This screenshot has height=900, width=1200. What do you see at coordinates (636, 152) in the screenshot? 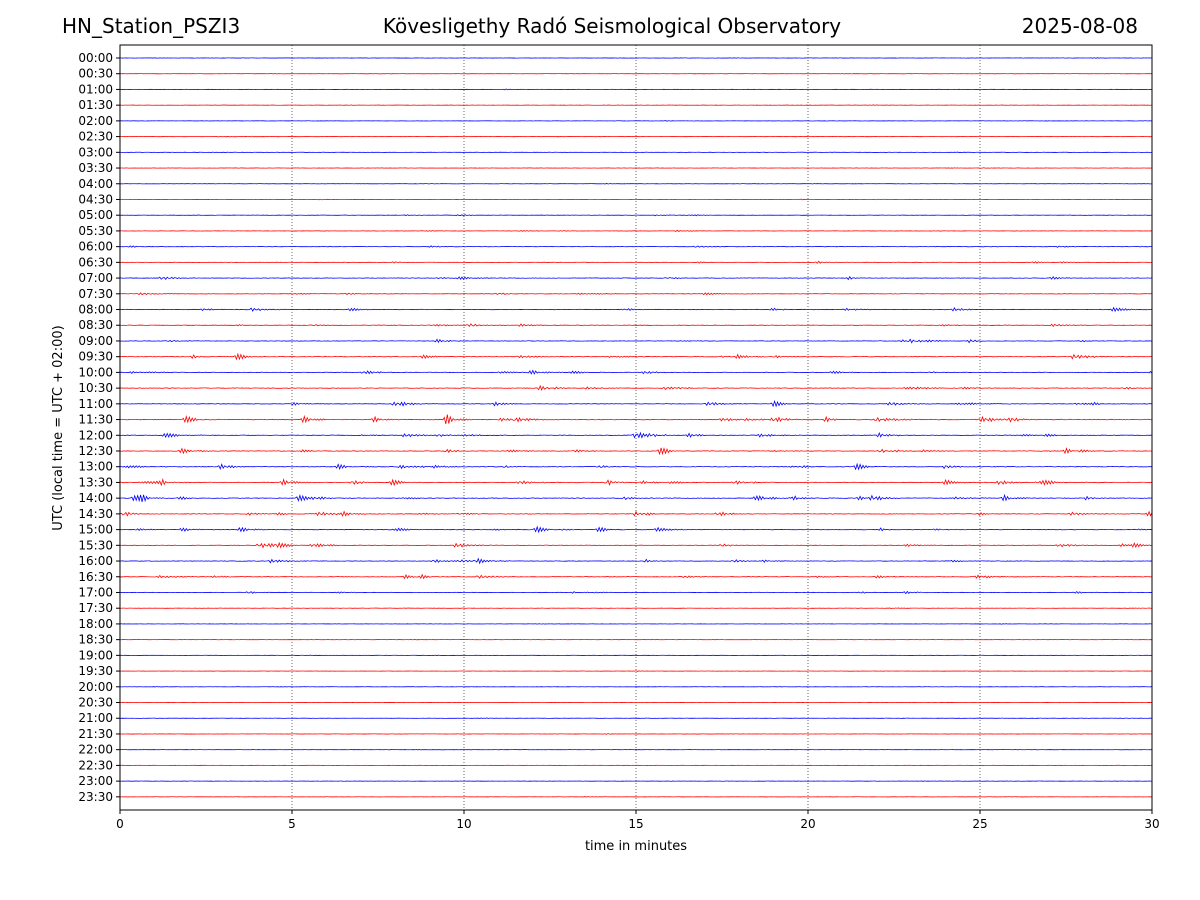
I see `trace-03:00` at bounding box center [636, 152].